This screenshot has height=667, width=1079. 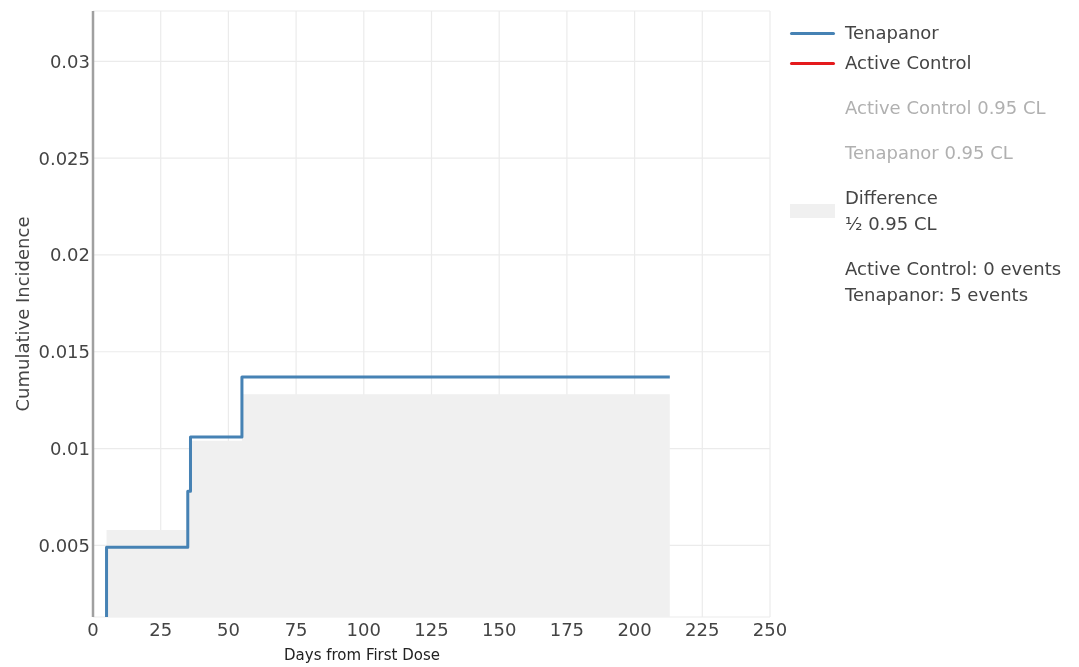 What do you see at coordinates (946, 108) in the screenshot?
I see `text: Active Control 0.95 CL` at bounding box center [946, 108].